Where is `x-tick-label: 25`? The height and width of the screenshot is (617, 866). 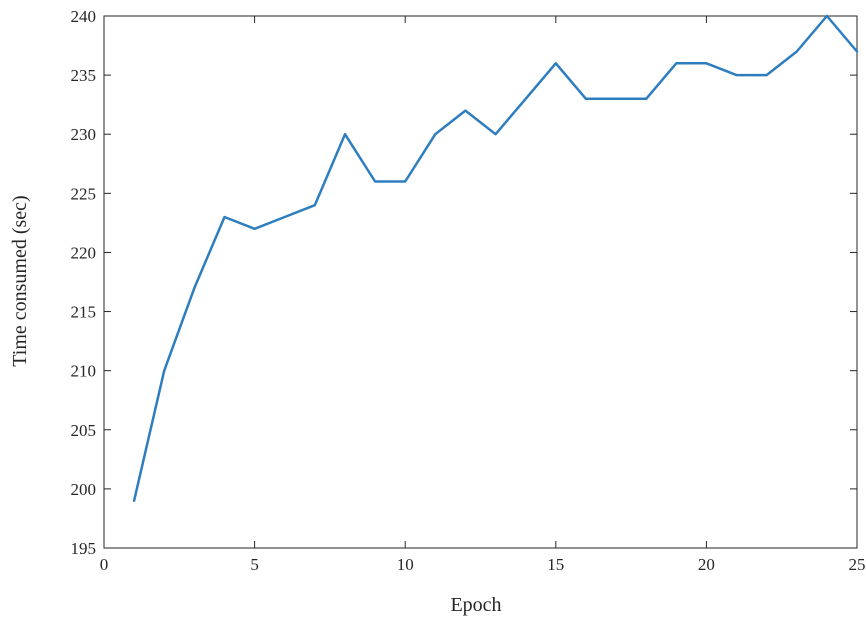
x-tick-label: 25 is located at coordinates (857, 564).